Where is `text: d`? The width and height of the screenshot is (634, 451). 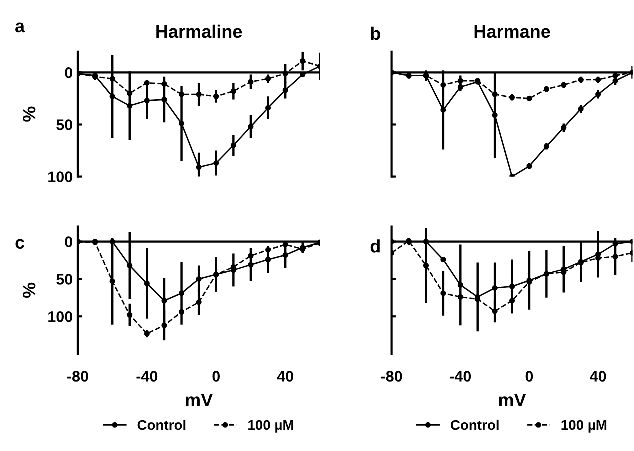 text: d is located at coordinates (375, 246).